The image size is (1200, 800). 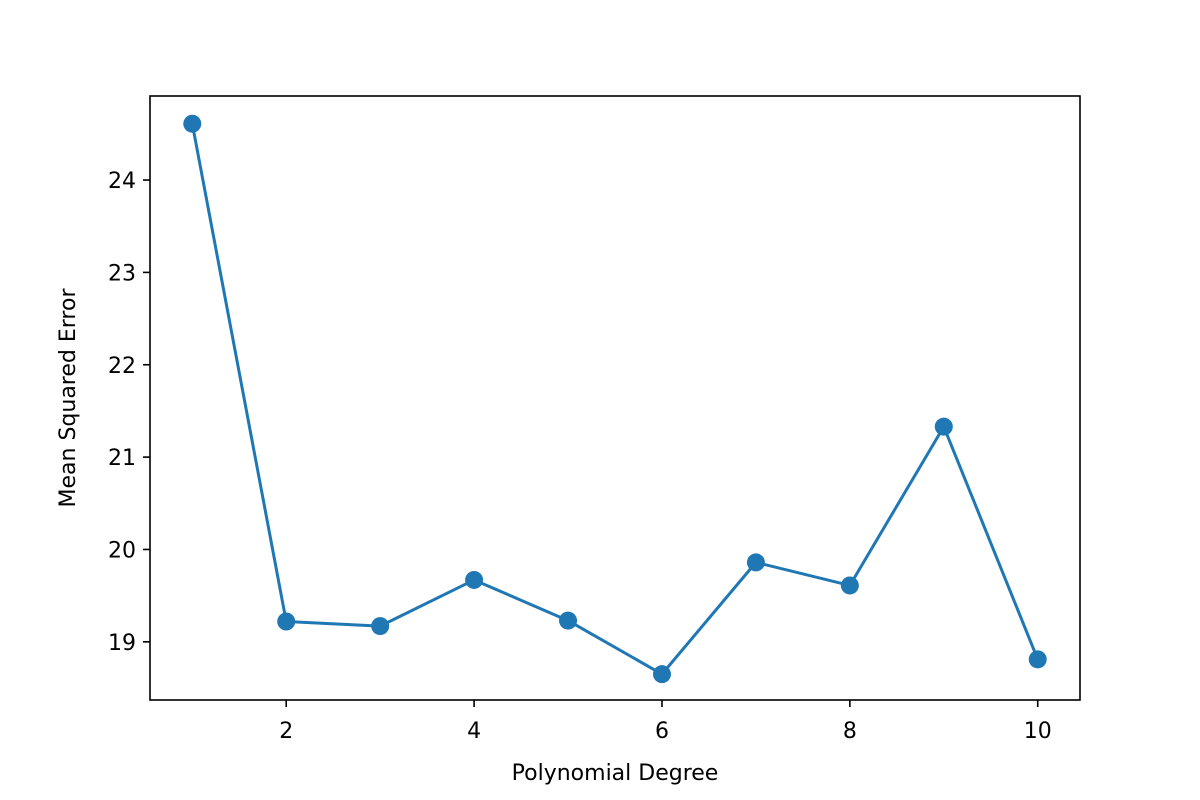 I want to click on x-tick-label: 8, so click(x=850, y=731).